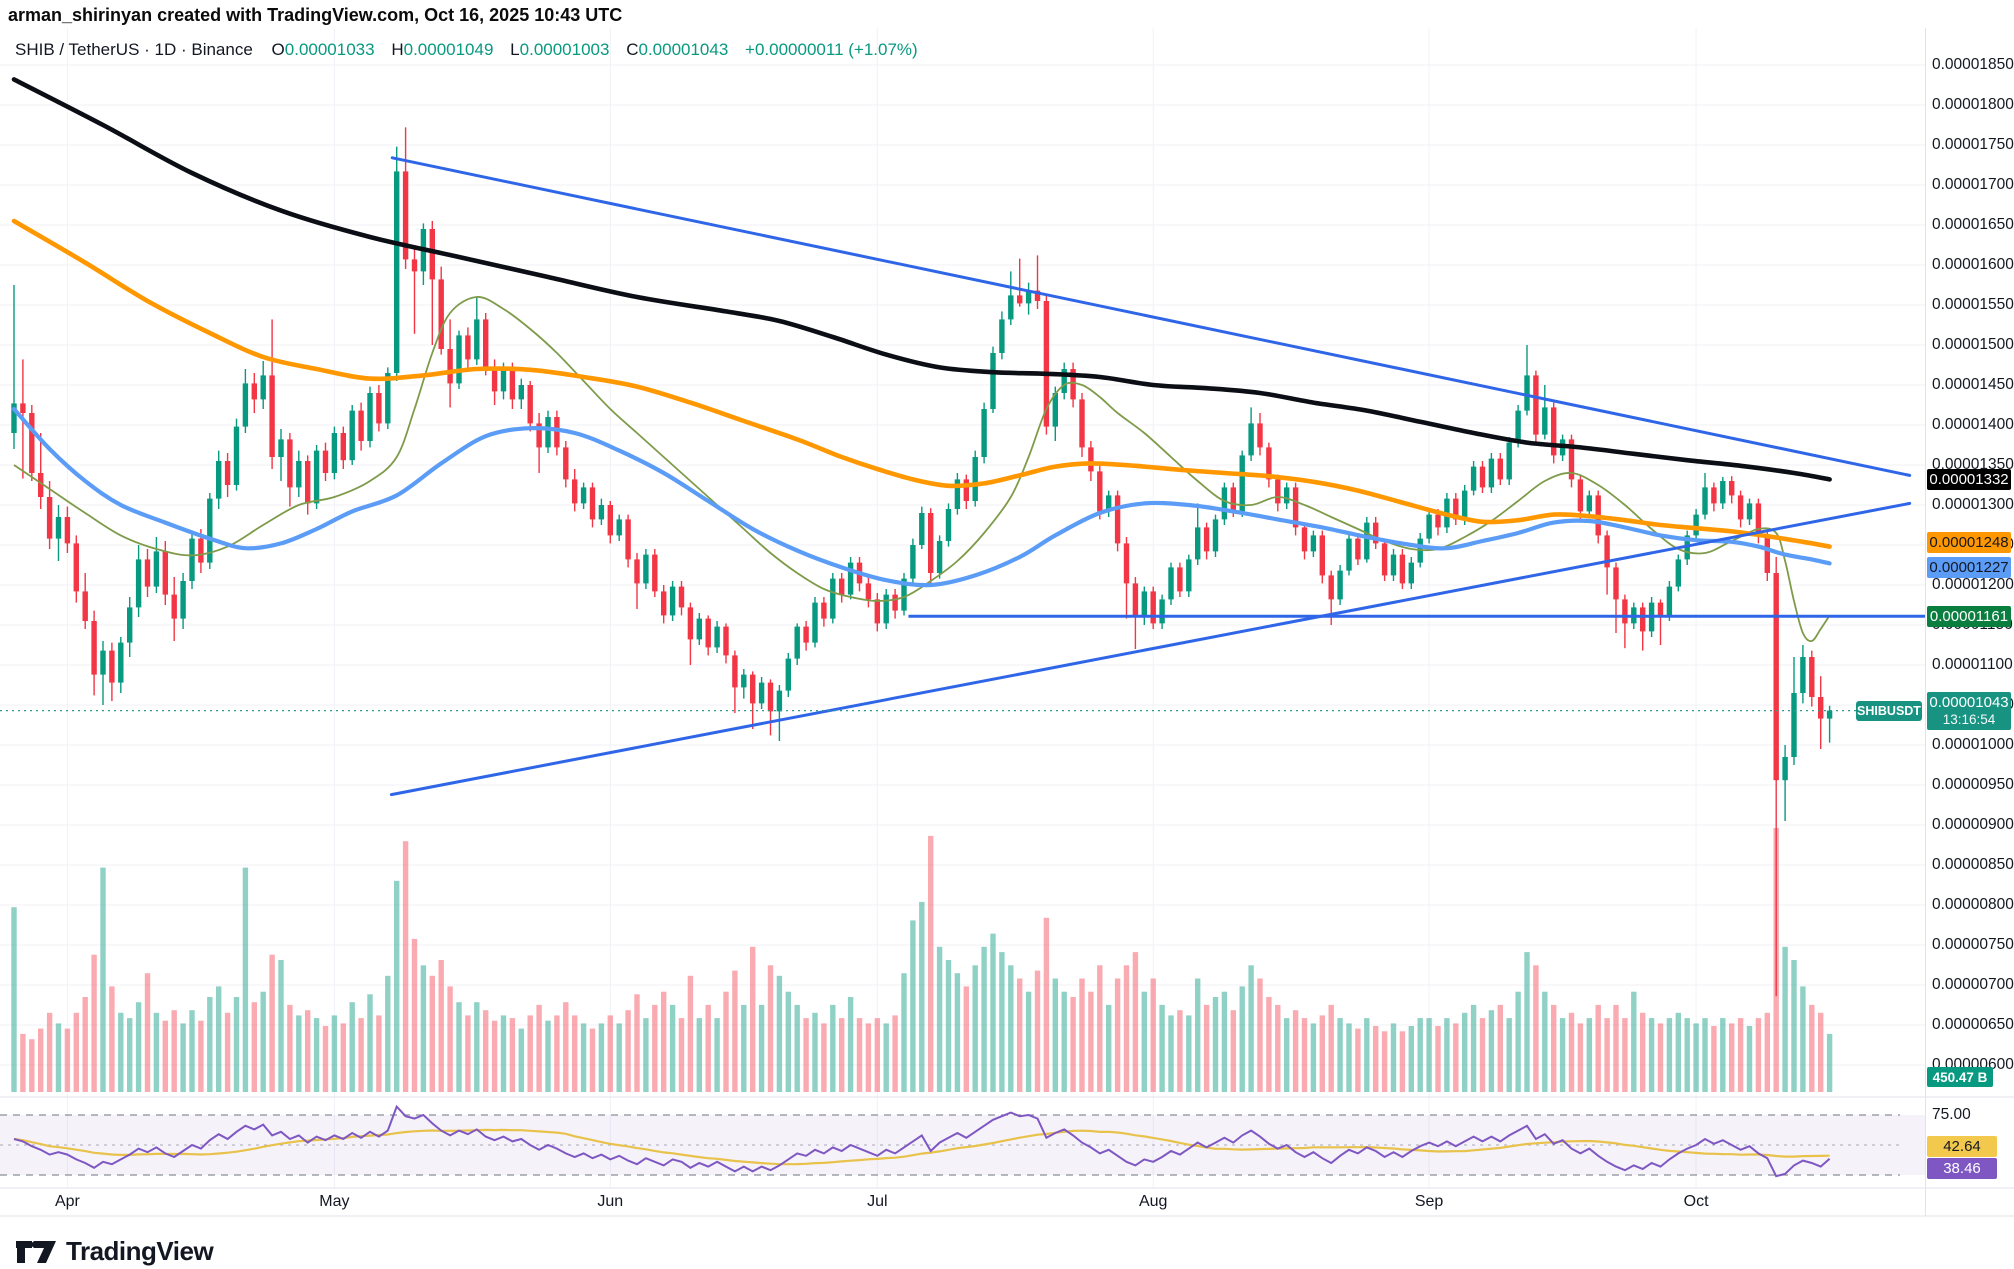  What do you see at coordinates (1951, 1174) in the screenshot?
I see `rsi-lower-band-label: 25.00` at bounding box center [1951, 1174].